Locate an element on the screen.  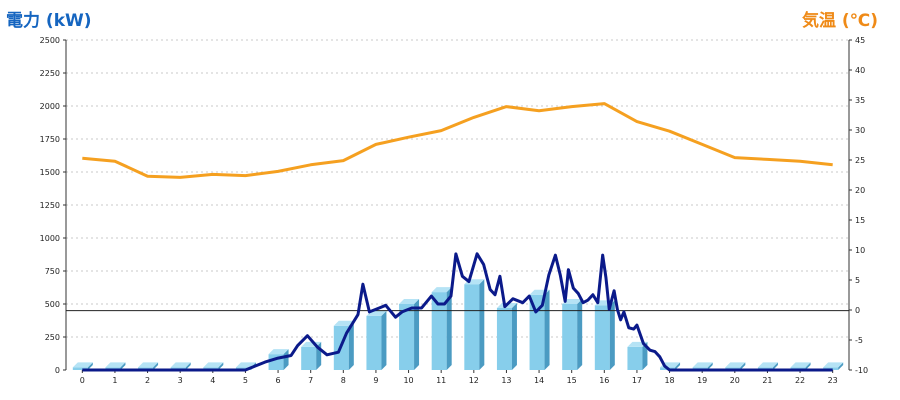
left-tick-label: 750 is located at coordinates (52, 271).